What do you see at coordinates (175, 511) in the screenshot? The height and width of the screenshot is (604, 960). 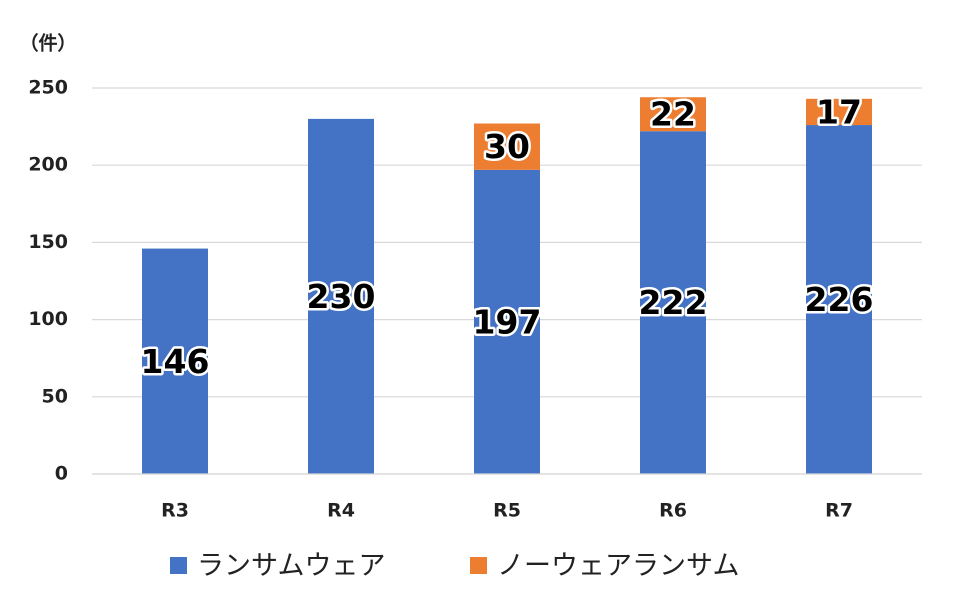 I see `x-tick-label: R3` at bounding box center [175, 511].